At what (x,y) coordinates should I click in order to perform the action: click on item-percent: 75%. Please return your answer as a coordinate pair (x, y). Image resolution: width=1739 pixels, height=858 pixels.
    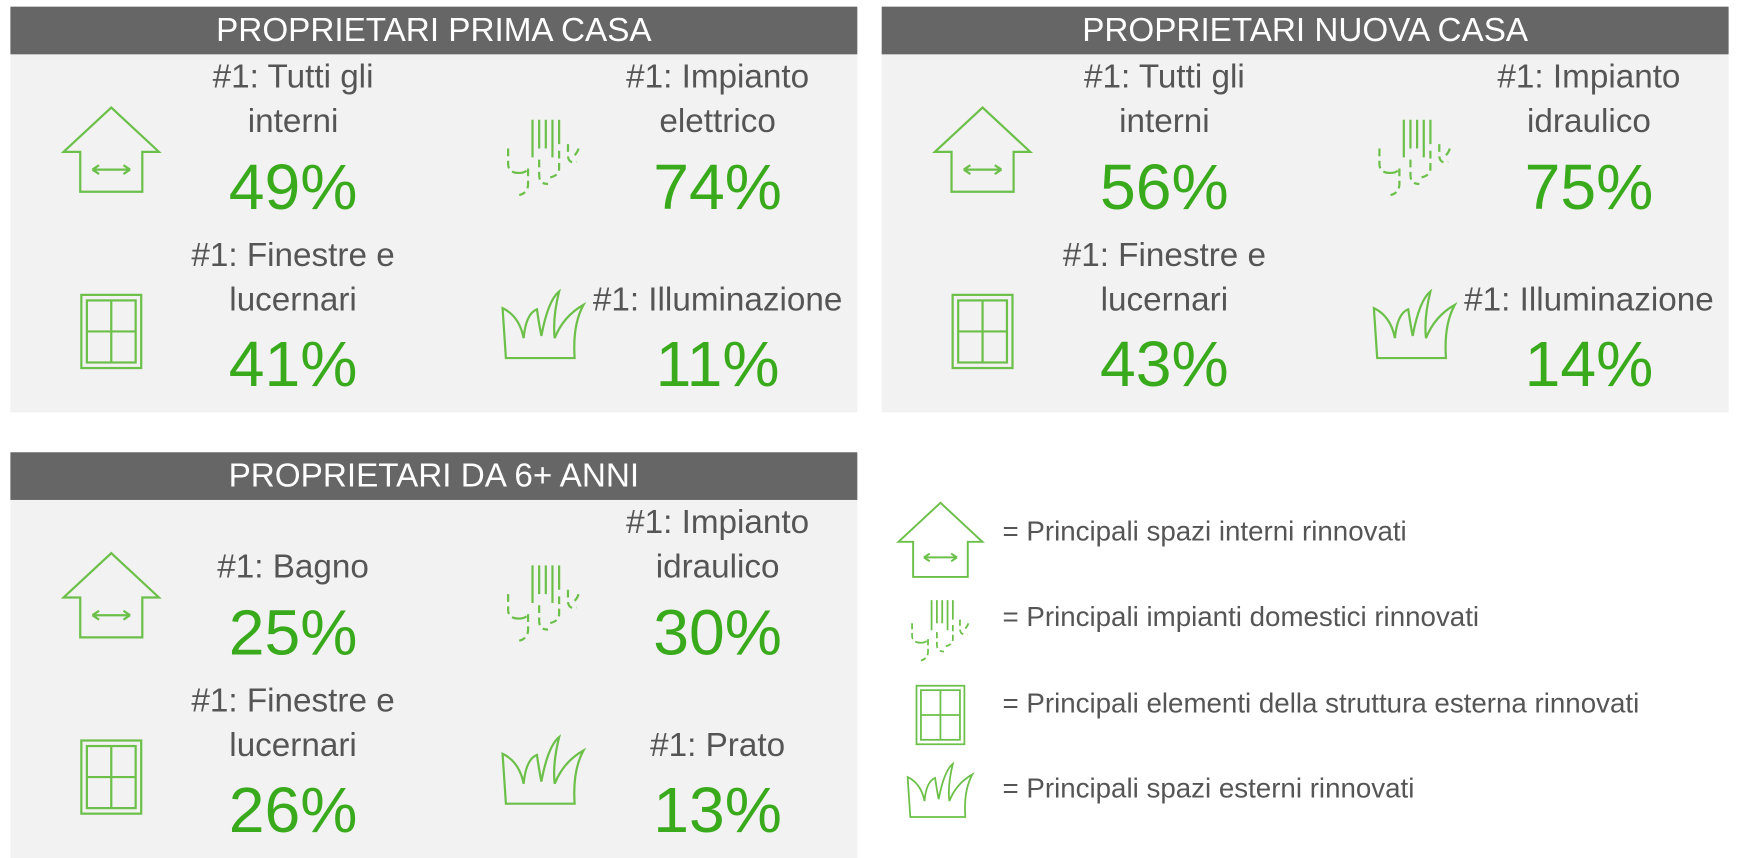
    Looking at the image, I should click on (1589, 187).